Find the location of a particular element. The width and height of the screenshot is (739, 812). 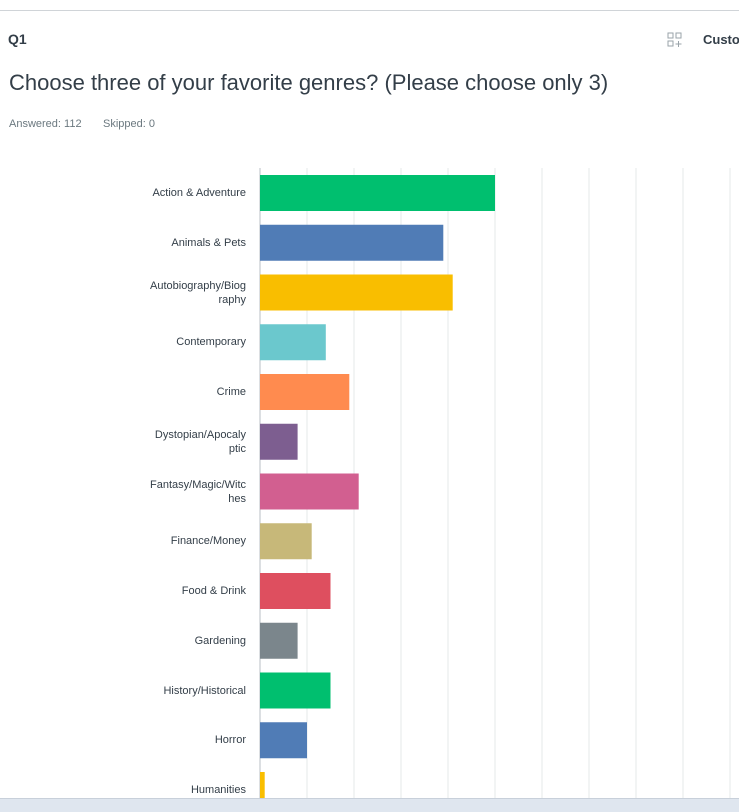

taskbar is located at coordinates (369, 805).